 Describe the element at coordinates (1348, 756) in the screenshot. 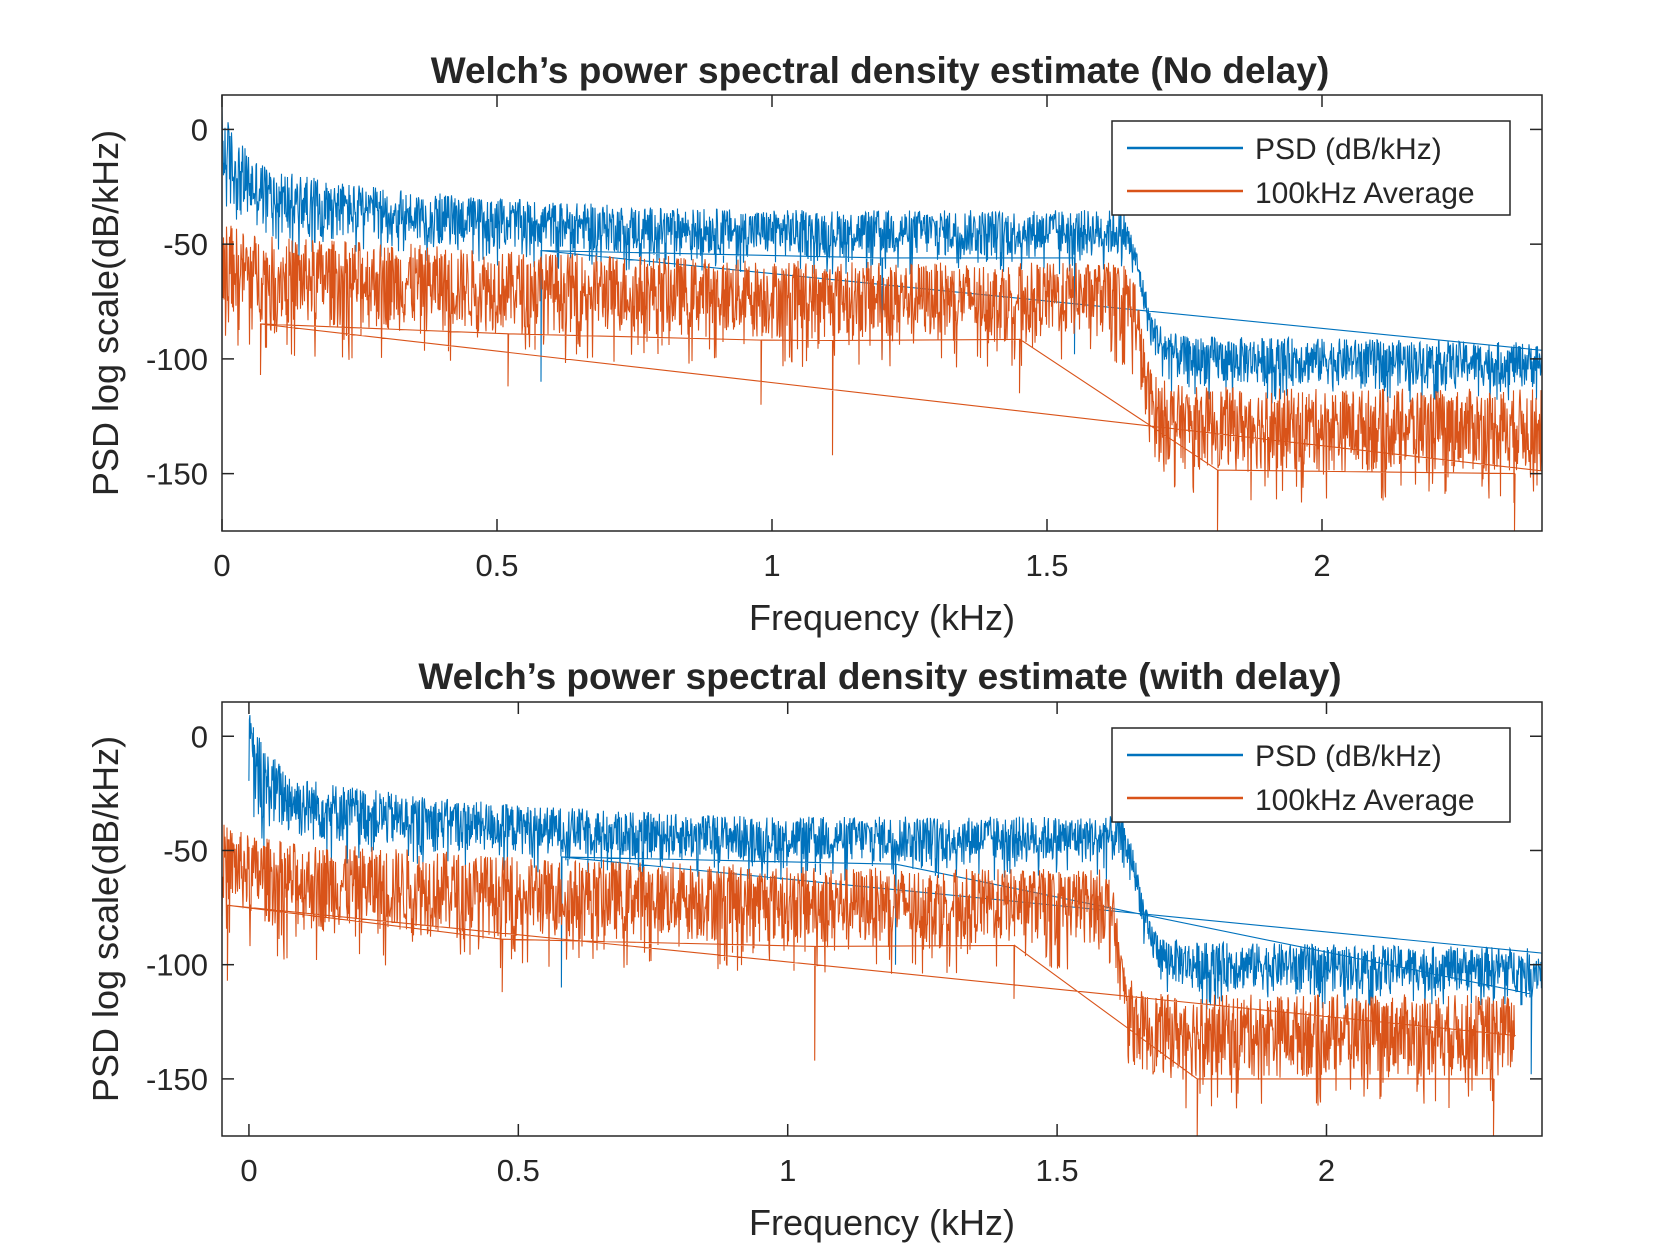

I see `subplot-bottom-legend-psd-label: PSD (dB/kHz)` at that location.